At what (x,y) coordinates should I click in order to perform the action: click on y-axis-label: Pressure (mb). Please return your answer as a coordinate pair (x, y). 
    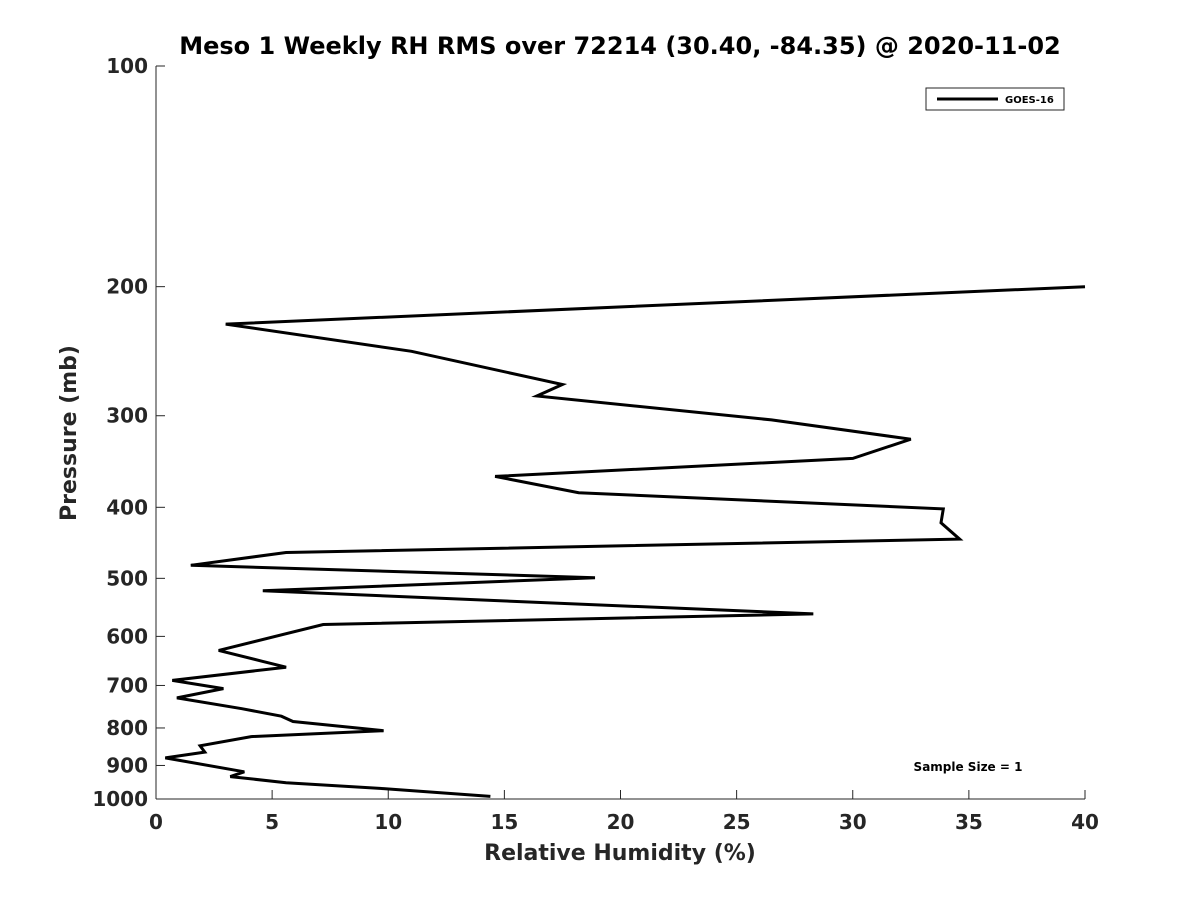
    Looking at the image, I should click on (69, 433).